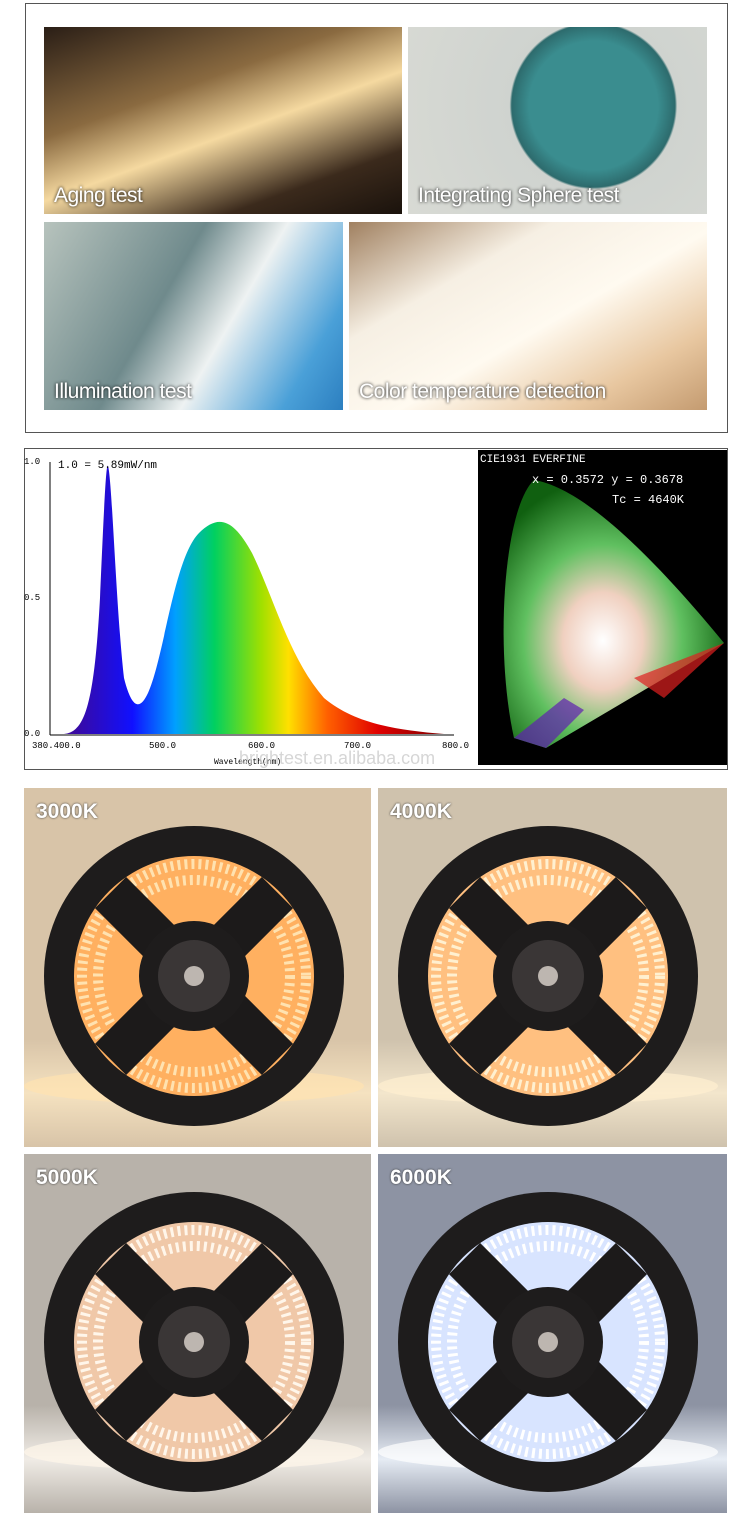 Image resolution: width=750 pixels, height=1517 pixels. I want to click on color-temp-label: 5000K, so click(67, 1177).